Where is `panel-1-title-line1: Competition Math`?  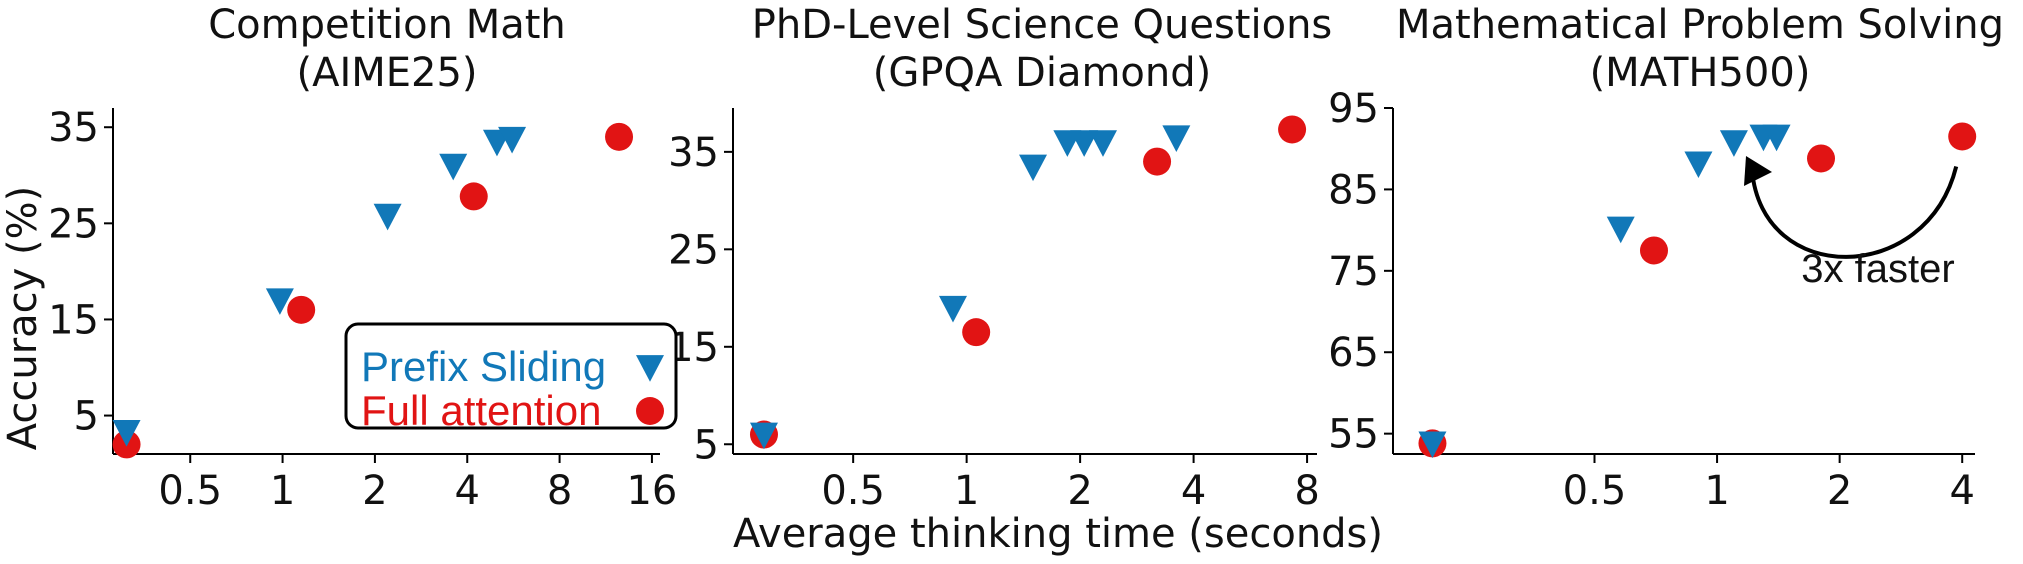 panel-1-title-line1: Competition Math is located at coordinates (387, 25).